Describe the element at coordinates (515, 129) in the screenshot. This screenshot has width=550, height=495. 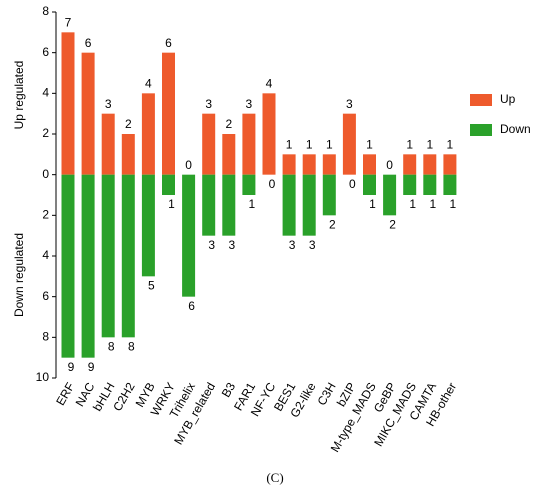
I see `legend-label: Down` at that location.